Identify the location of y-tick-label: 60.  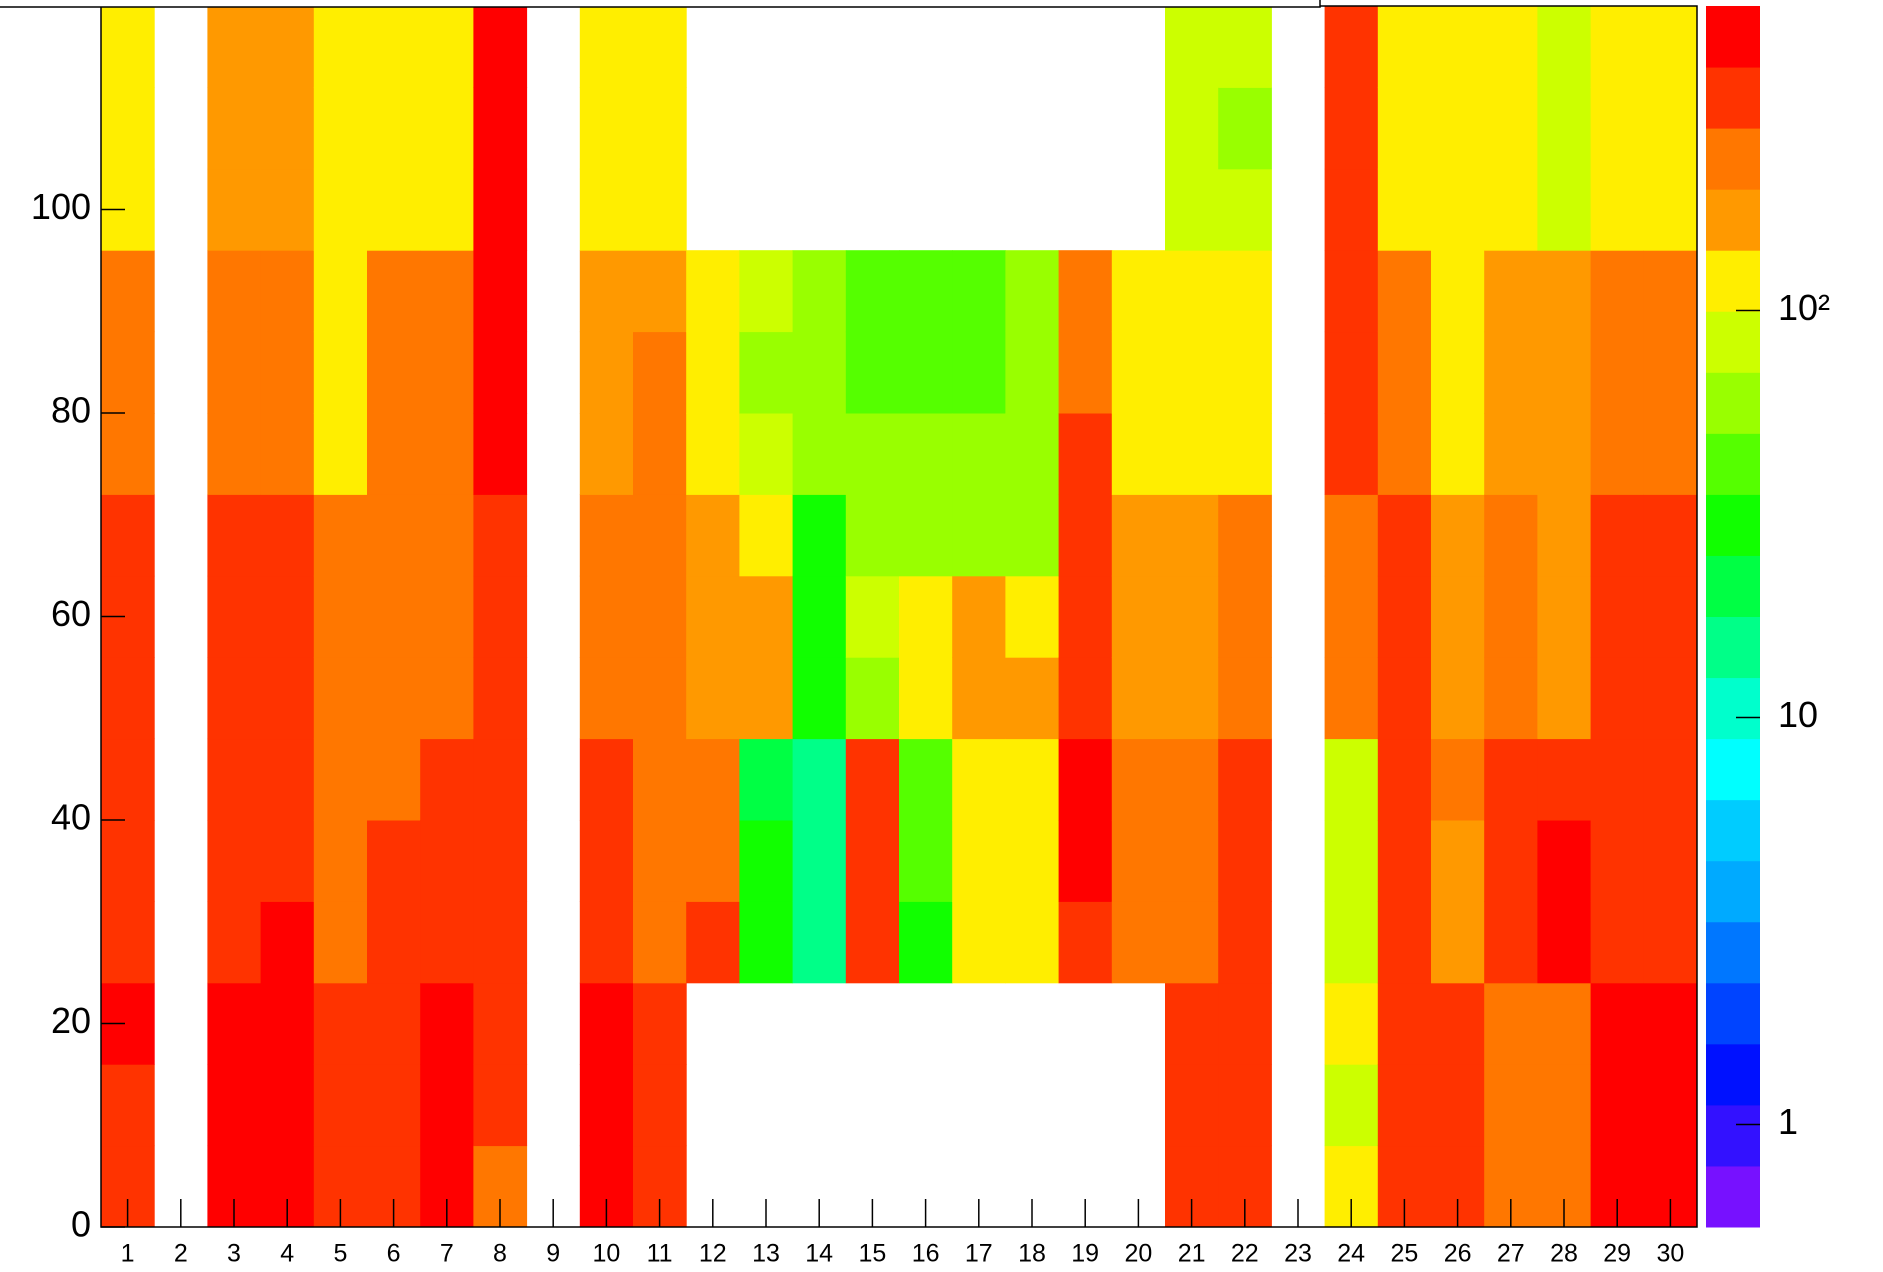
(71, 613).